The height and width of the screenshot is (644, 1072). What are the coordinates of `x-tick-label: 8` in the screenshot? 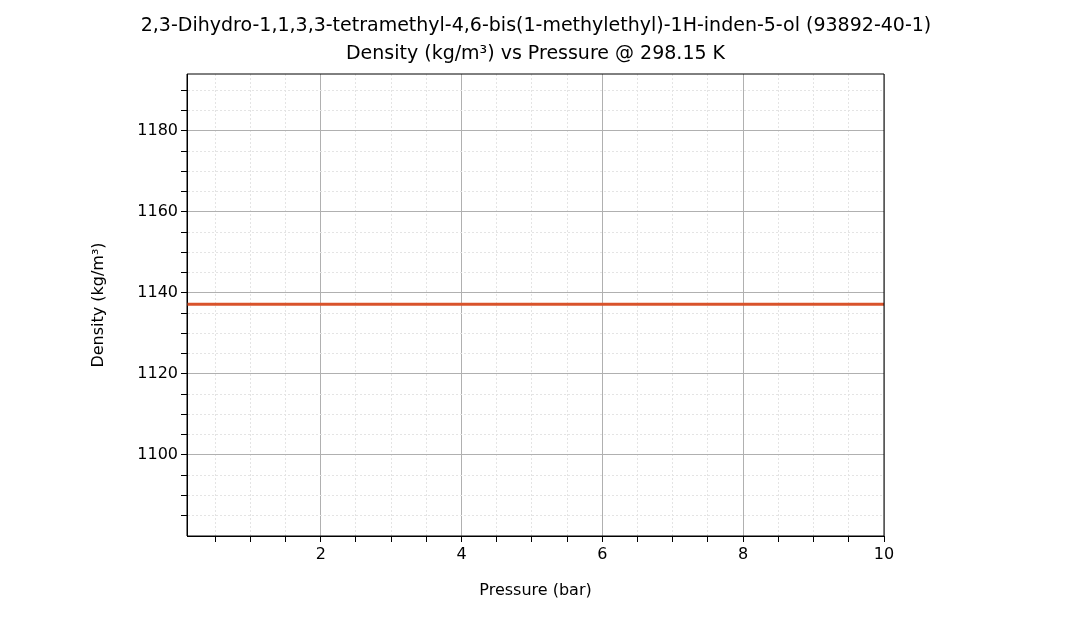 It's located at (743, 553).